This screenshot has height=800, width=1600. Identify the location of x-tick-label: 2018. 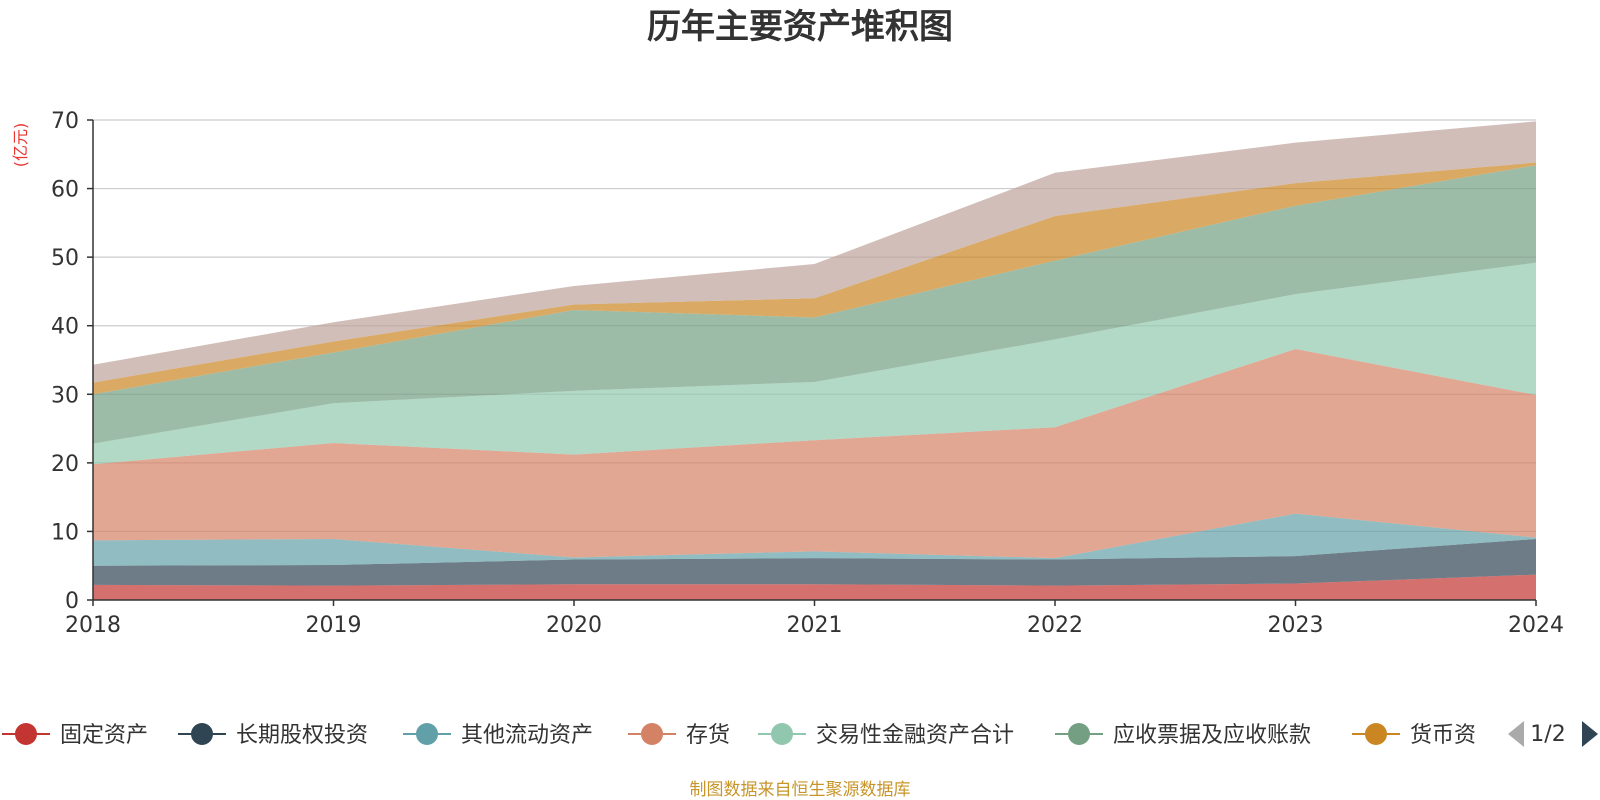
(93, 625).